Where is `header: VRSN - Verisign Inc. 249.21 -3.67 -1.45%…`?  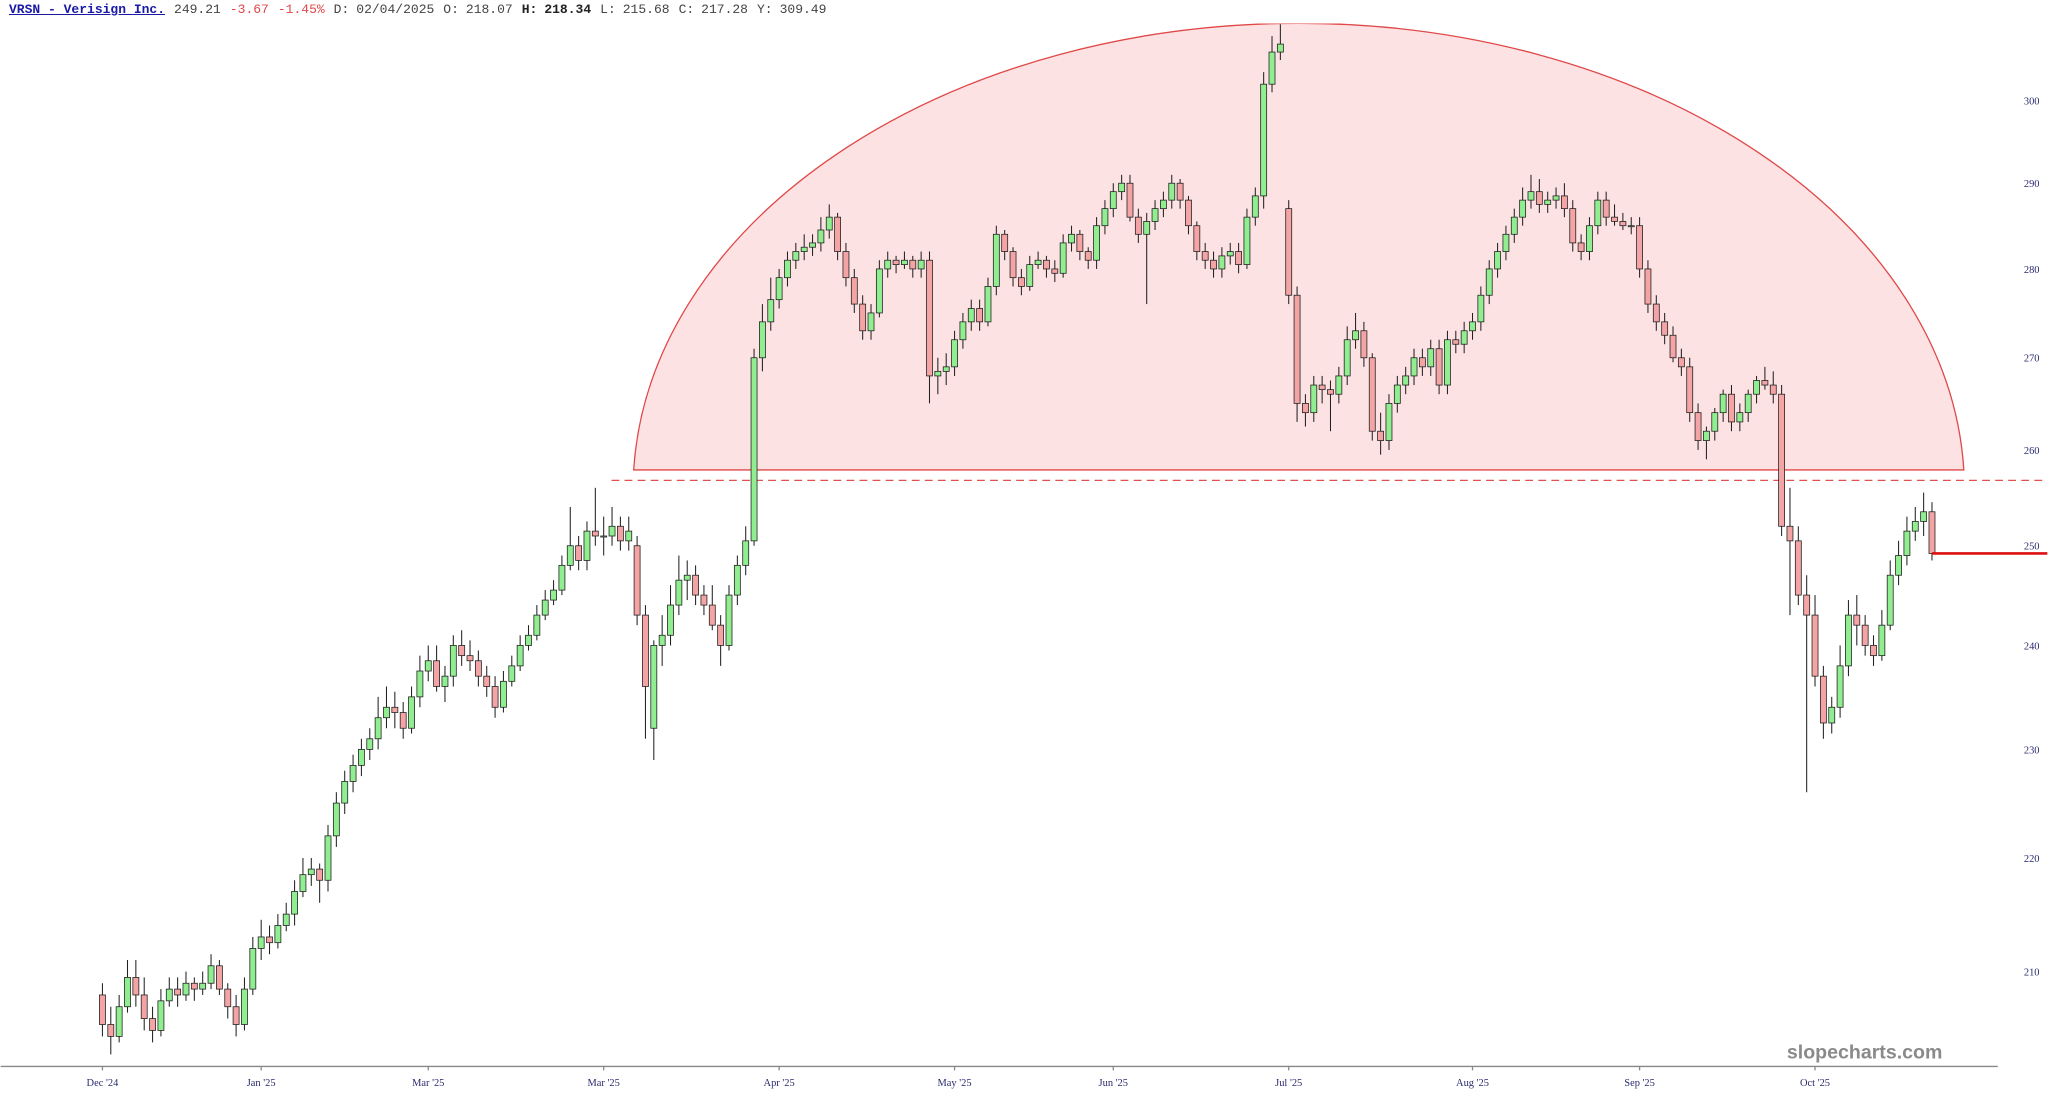
header: VRSN - Verisign Inc. 249.21 -3.67 -1.45%… is located at coordinates (417, 9).